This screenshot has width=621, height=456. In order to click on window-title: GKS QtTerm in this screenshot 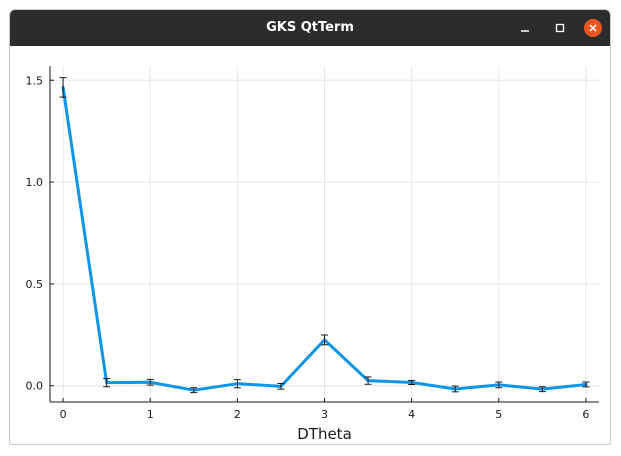, I will do `click(310, 27)`.